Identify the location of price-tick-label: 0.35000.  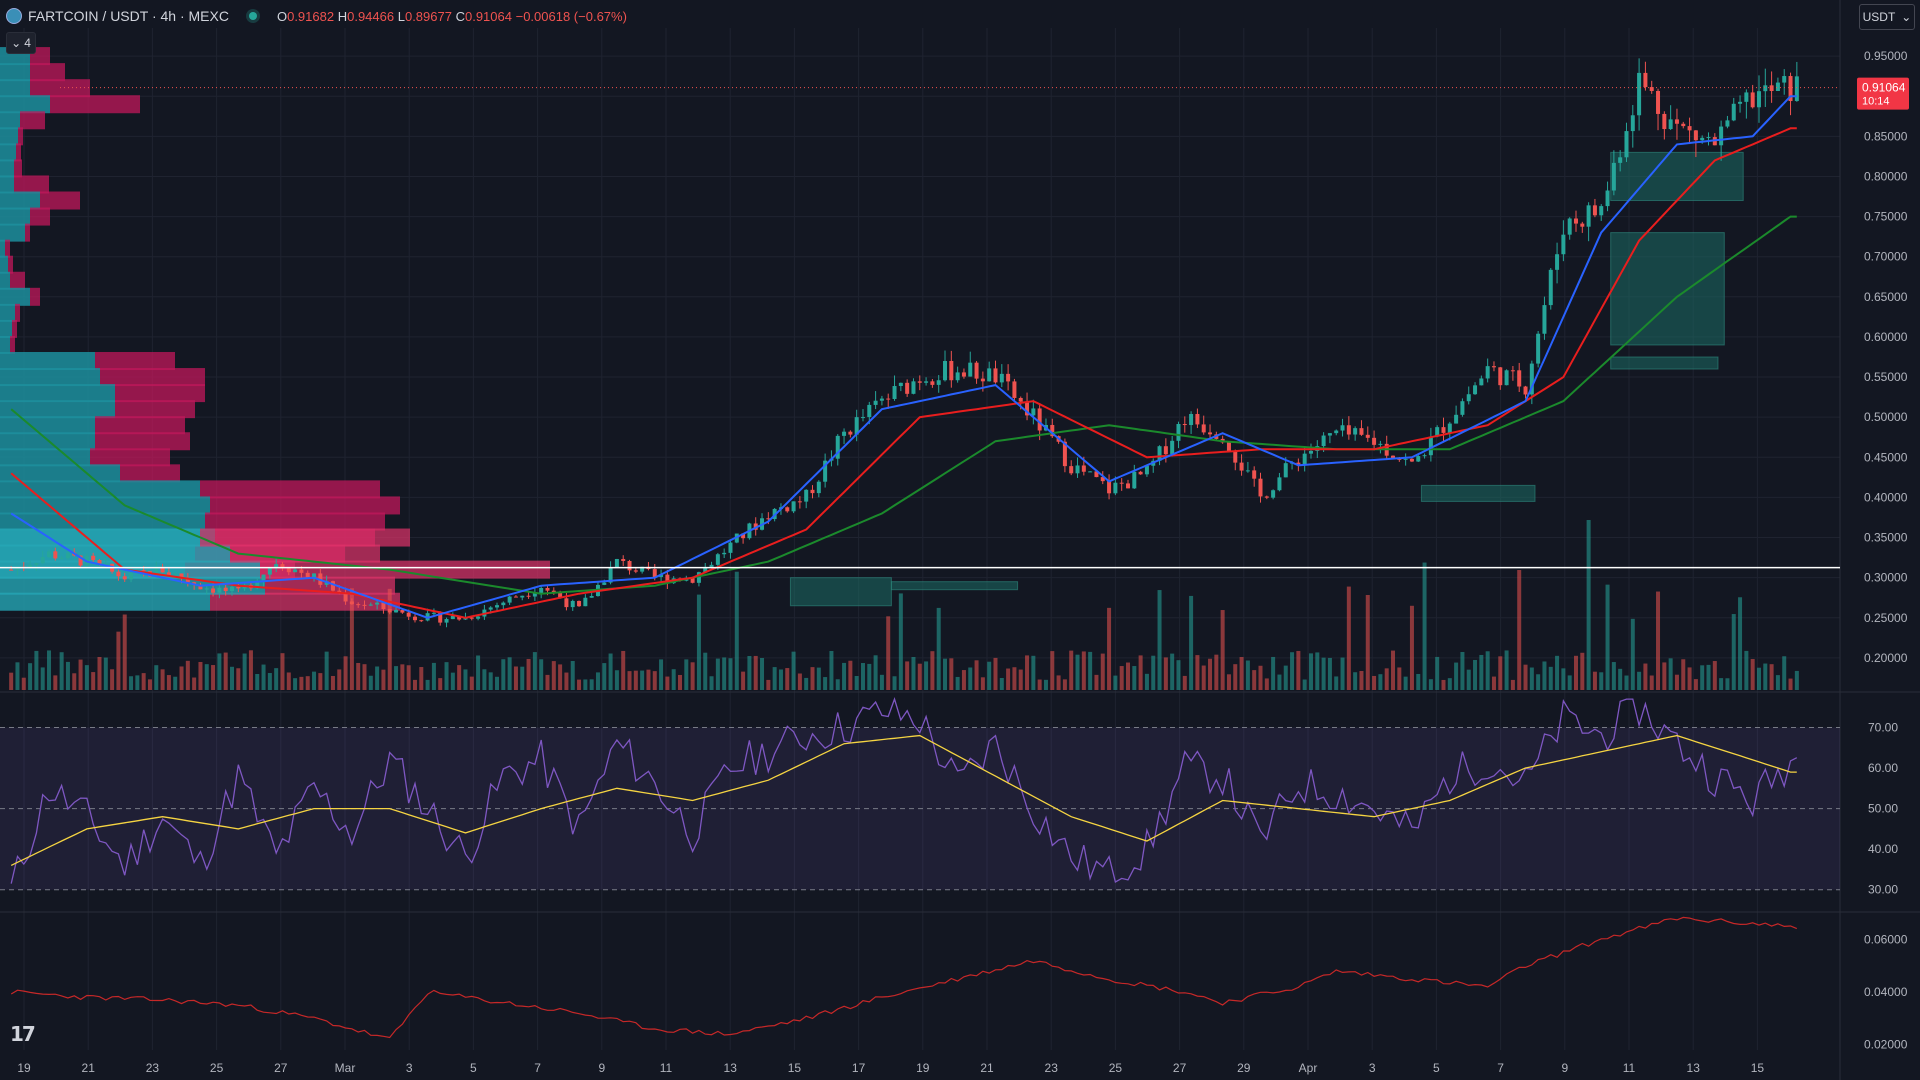
(1886, 538).